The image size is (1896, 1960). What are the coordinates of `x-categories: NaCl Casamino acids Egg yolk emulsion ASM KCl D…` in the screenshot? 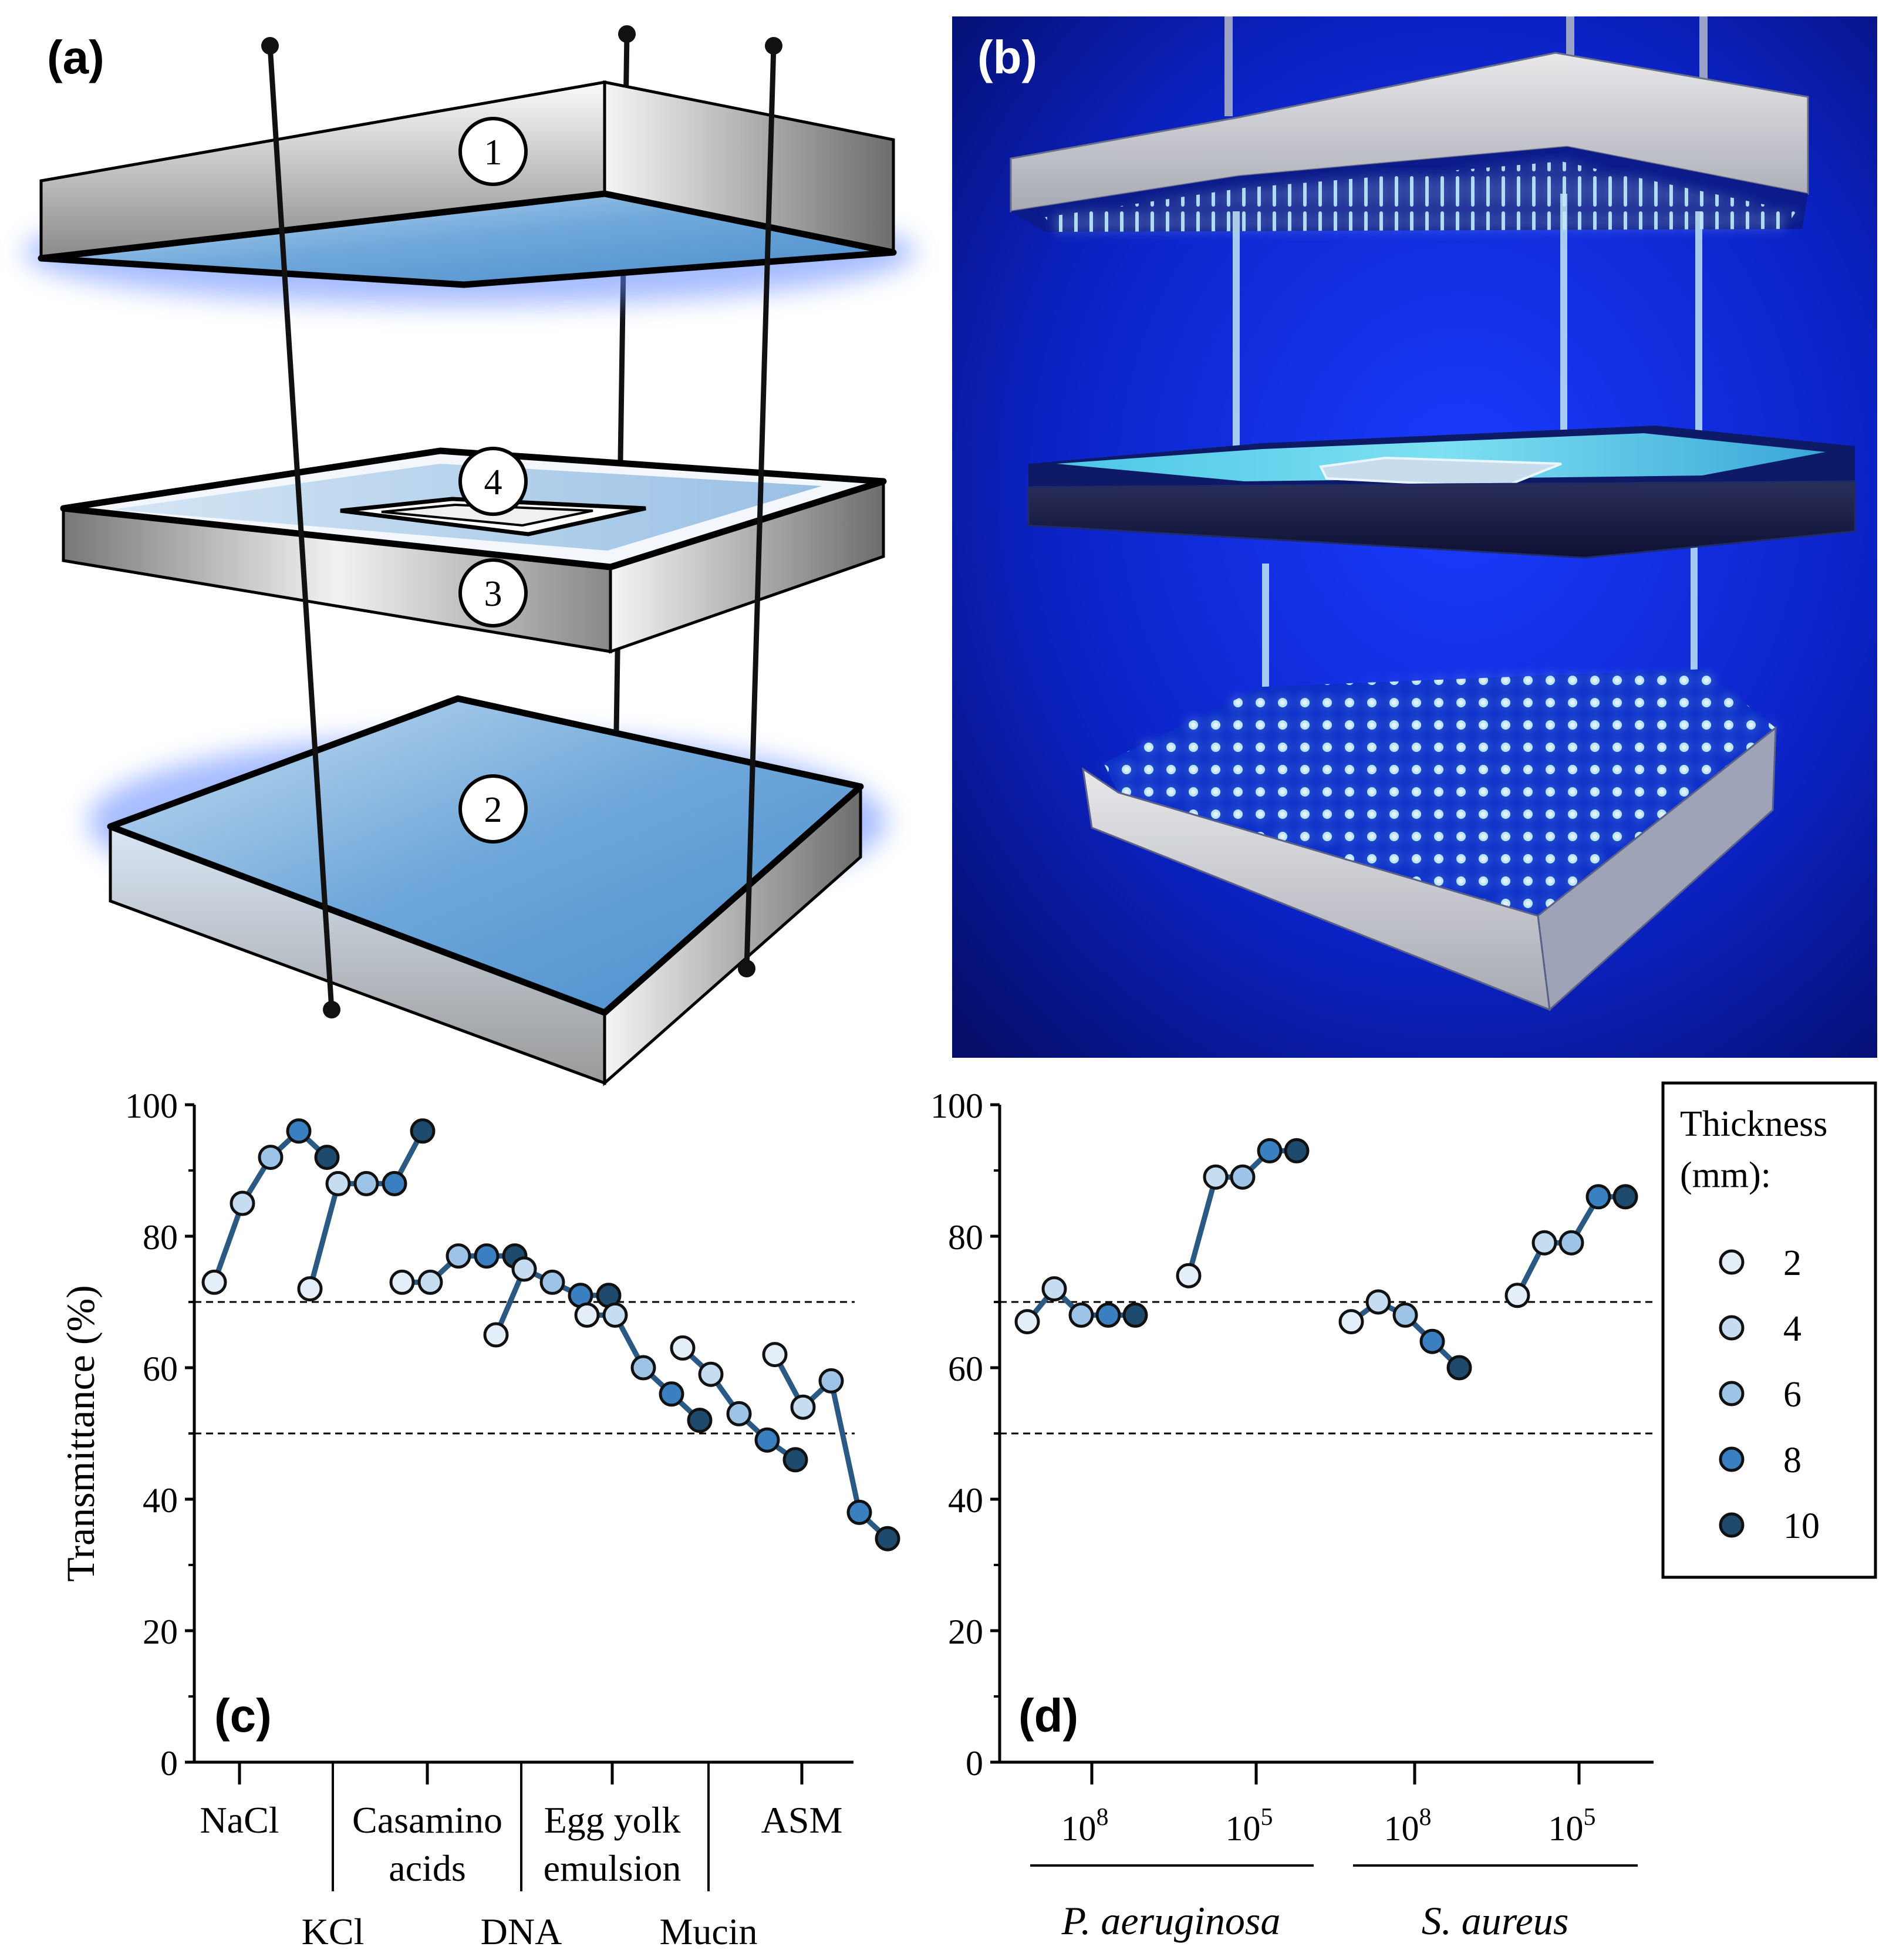 It's located at (521, 1857).